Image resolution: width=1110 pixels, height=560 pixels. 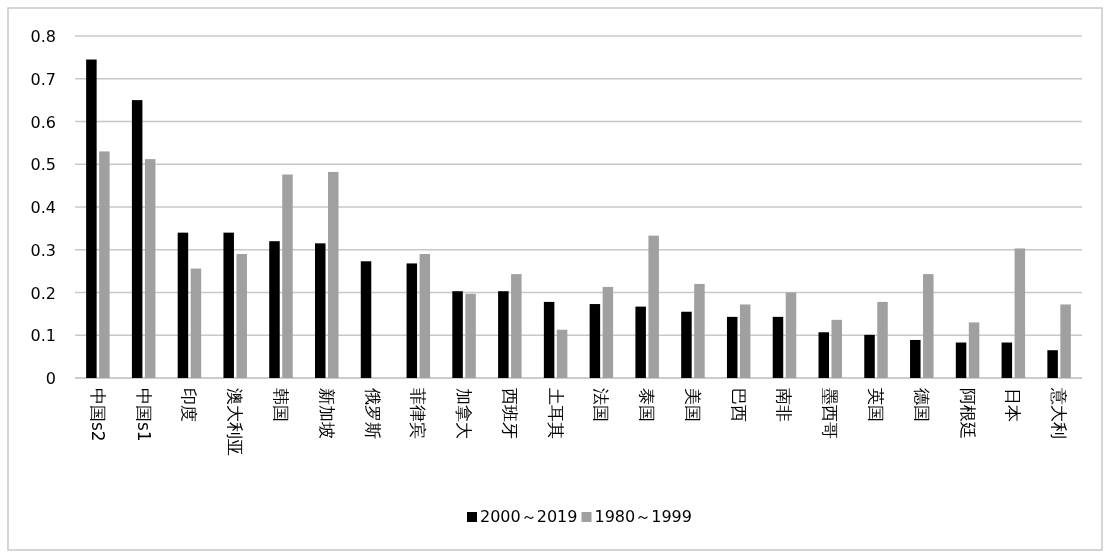 I want to click on x-tick-label: 意大利, so click(x=1059, y=413).